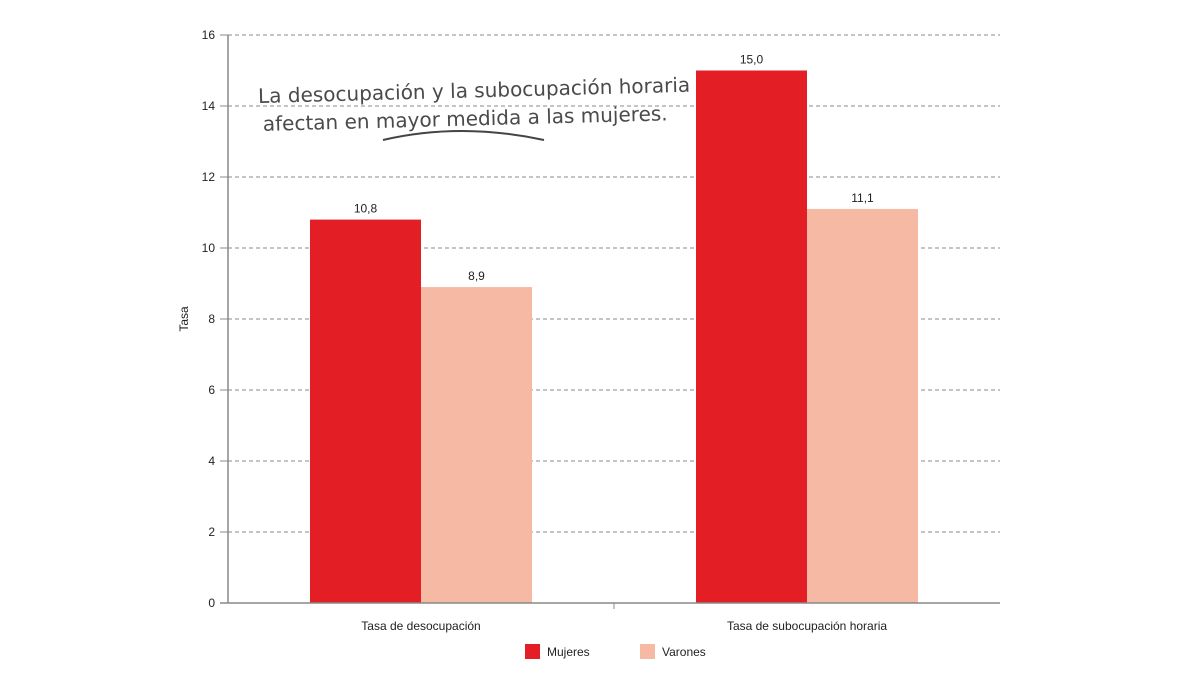  Describe the element at coordinates (211, 461) in the screenshot. I see `y-tick-label: 4` at that location.